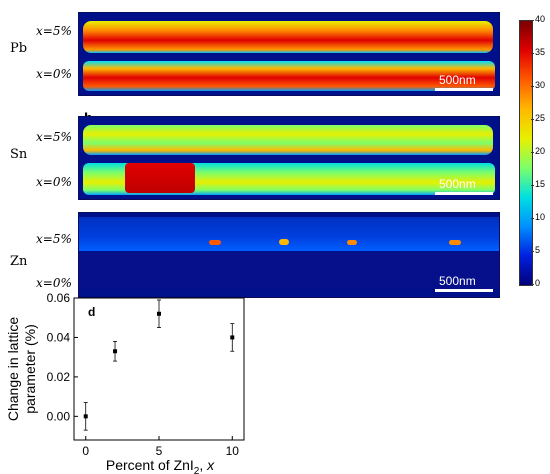  What do you see at coordinates (54, 182) in the screenshot?
I see `x-label-bottom-b: x=0%` at bounding box center [54, 182].